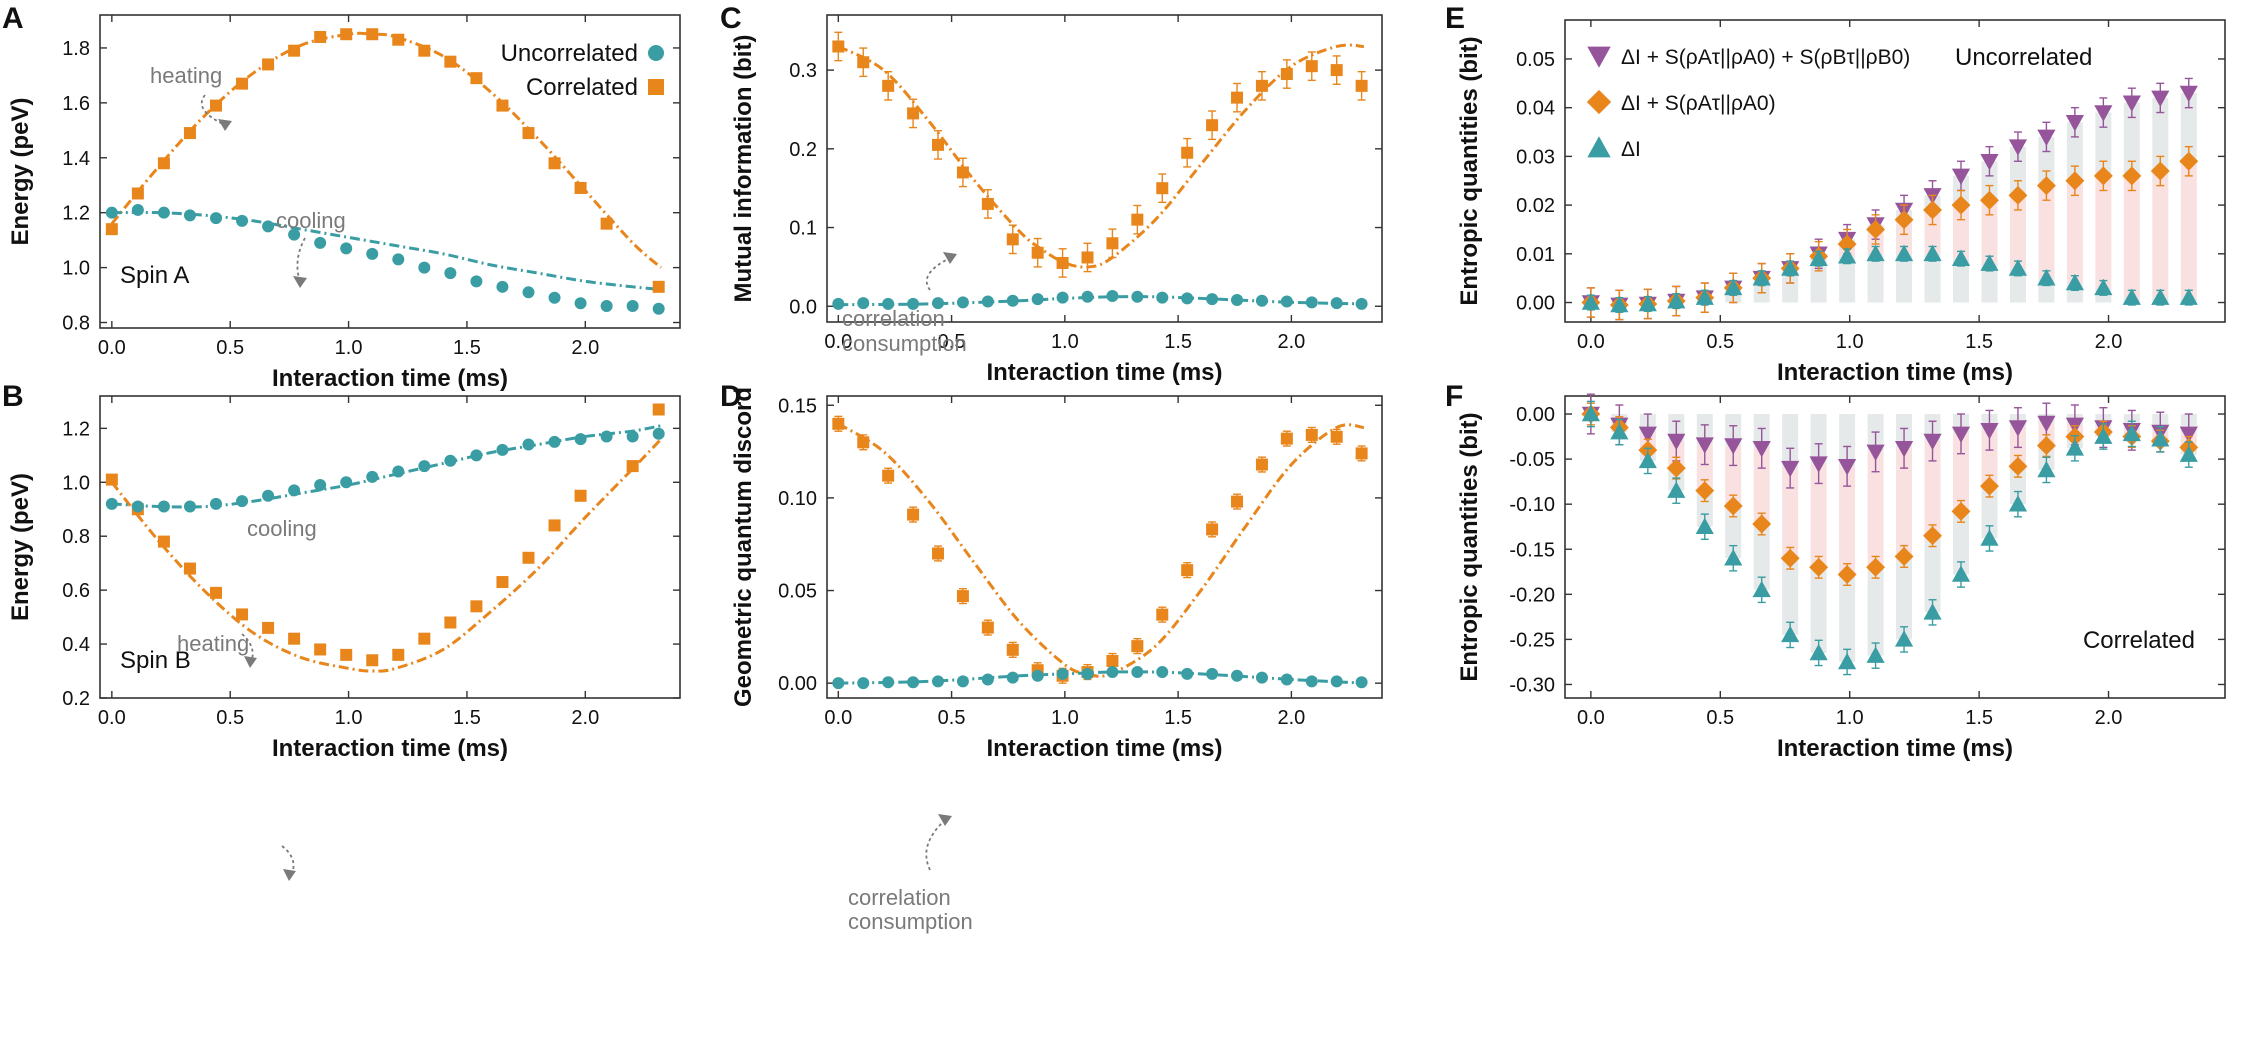  I want to click on y-tick-label: -0.25, so click(1532, 640).